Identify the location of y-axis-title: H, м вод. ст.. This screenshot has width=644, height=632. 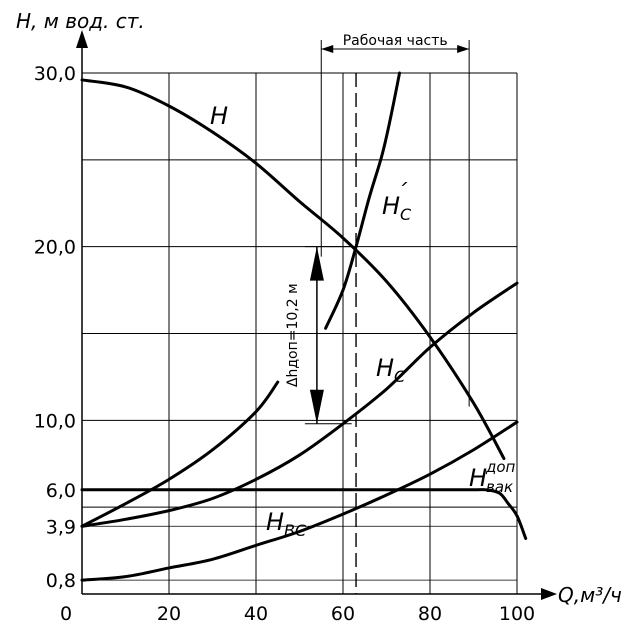
(80, 21).